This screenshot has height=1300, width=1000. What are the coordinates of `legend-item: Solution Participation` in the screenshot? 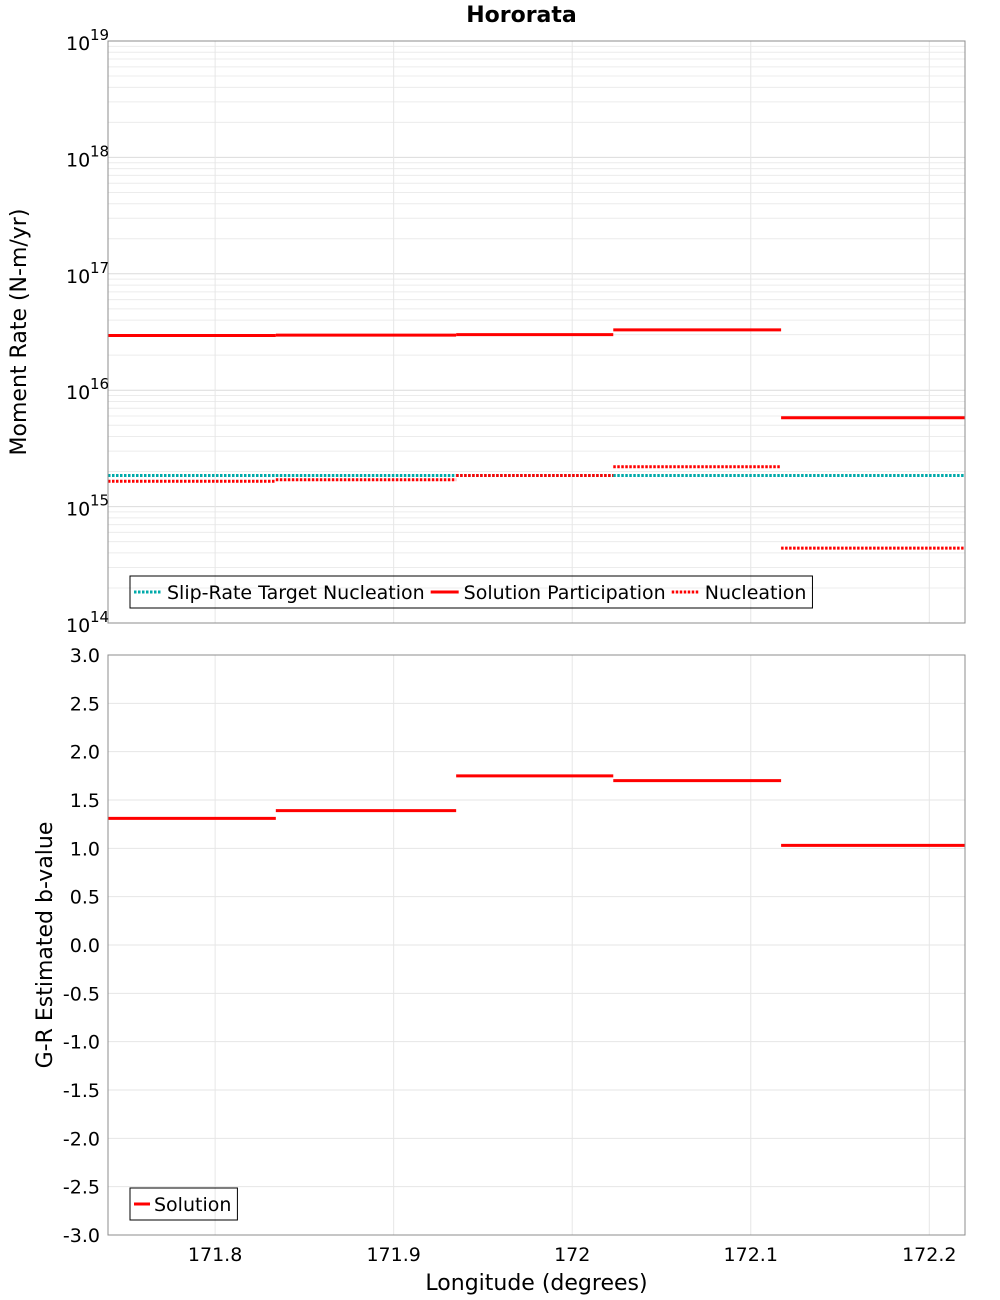 It's located at (548, 593).